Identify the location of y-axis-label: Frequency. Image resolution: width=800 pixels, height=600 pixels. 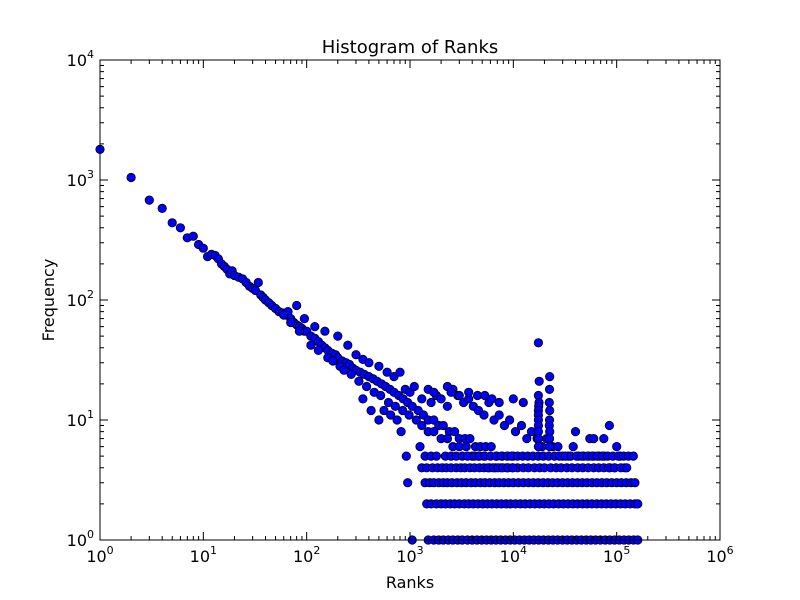
(48, 300).